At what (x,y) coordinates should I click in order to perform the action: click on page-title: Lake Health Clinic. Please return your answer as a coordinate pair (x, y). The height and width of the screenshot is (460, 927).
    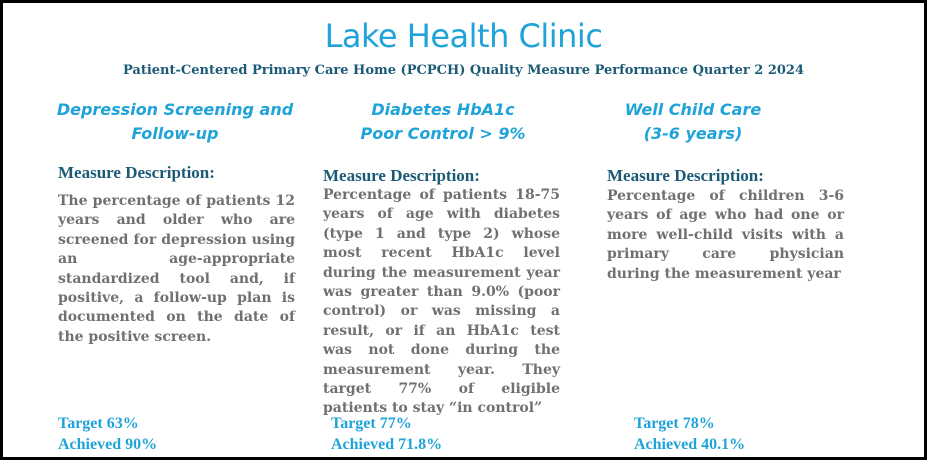
    Looking at the image, I should click on (463, 36).